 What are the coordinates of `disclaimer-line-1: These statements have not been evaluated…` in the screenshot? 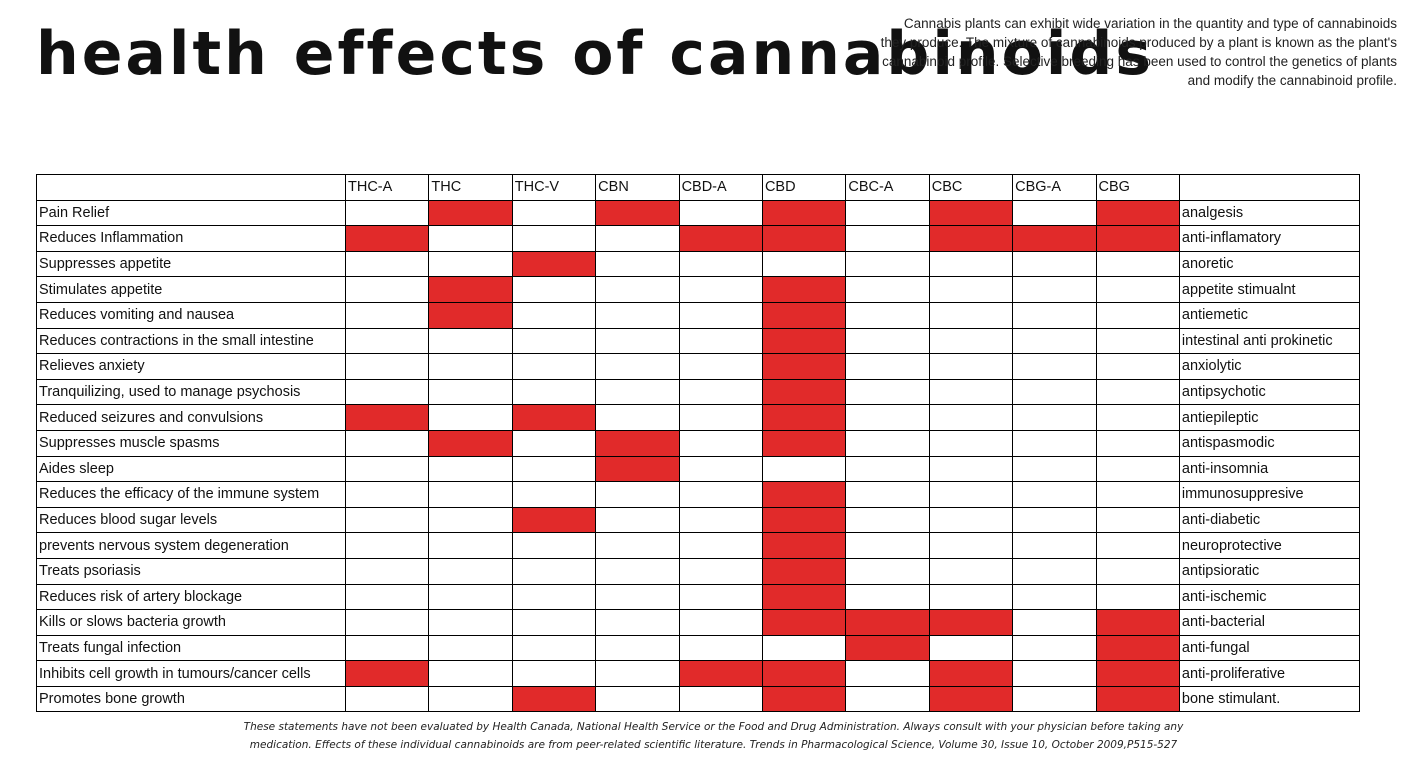 It's located at (713, 727).